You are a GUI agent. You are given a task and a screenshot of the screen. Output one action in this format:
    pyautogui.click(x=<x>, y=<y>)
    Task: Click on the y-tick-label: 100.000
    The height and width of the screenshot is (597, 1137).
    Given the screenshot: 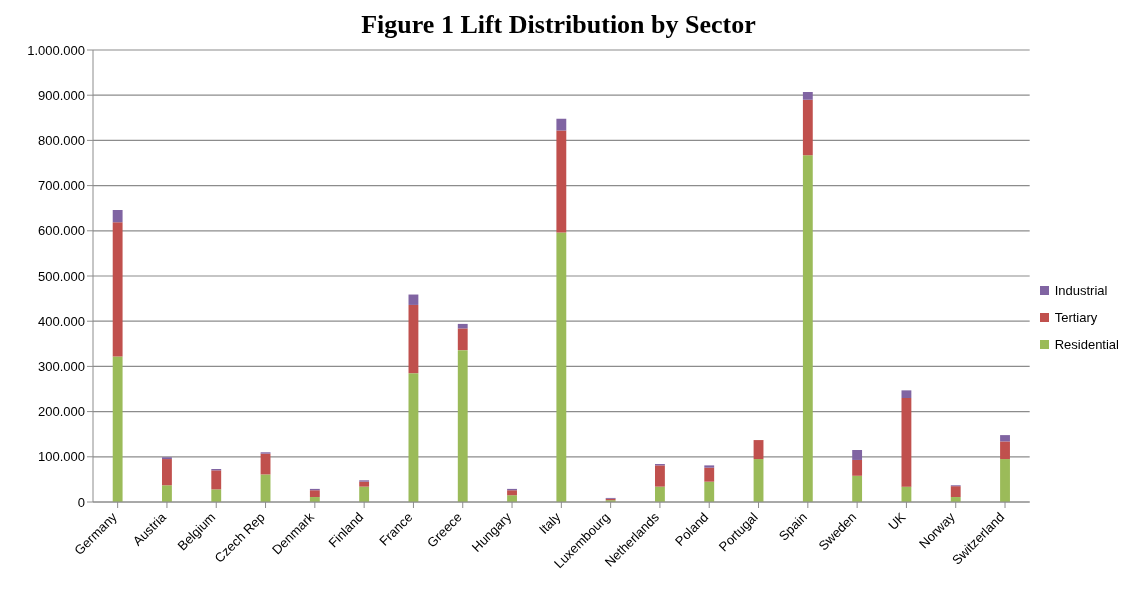 What is the action you would take?
    pyautogui.click(x=61, y=457)
    